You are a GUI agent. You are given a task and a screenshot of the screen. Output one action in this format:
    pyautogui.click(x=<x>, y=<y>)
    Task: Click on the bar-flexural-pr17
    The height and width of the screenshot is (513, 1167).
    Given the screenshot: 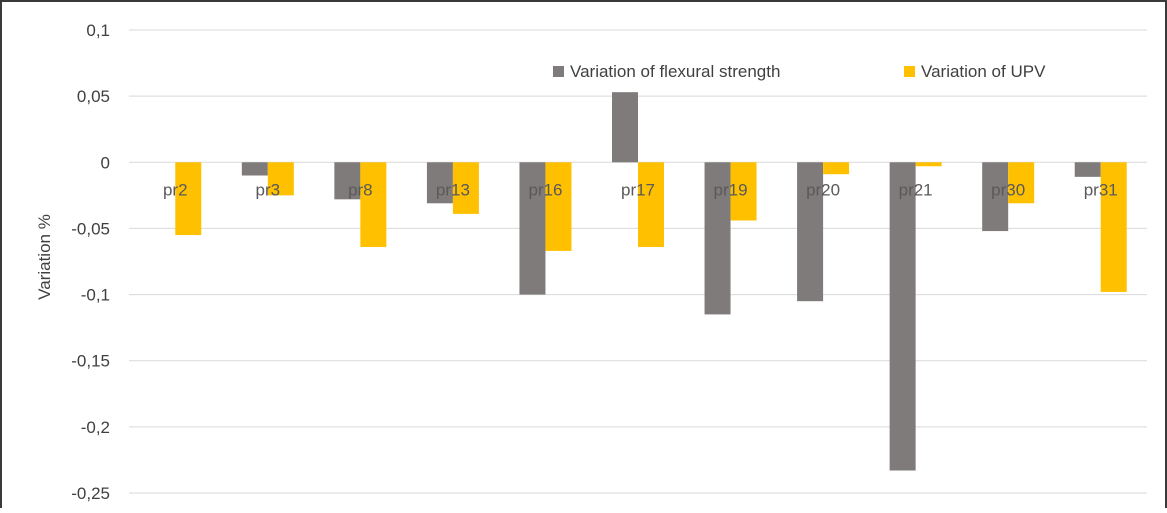 What is the action you would take?
    pyautogui.click(x=625, y=127)
    